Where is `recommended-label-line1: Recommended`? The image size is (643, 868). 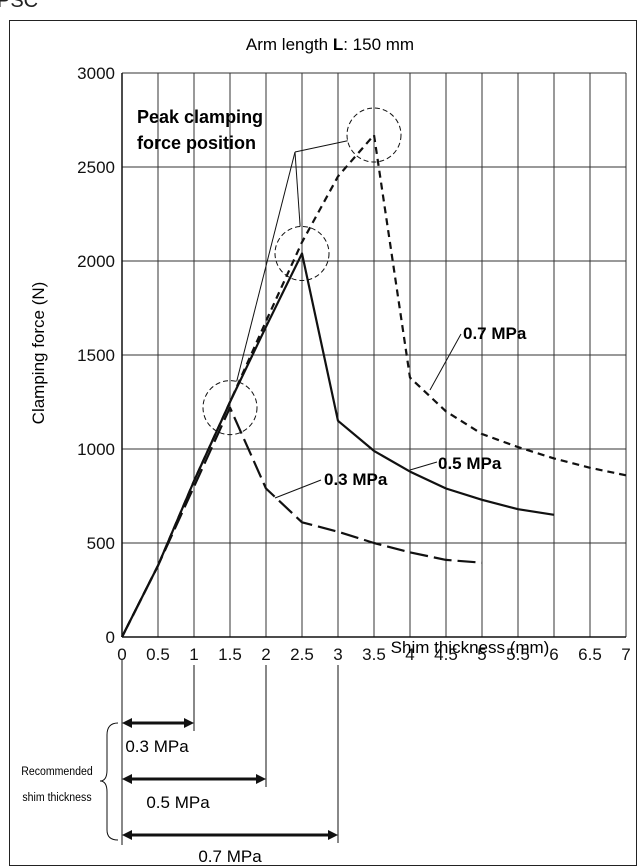
recommended-label-line1: Recommended is located at coordinates (57, 771).